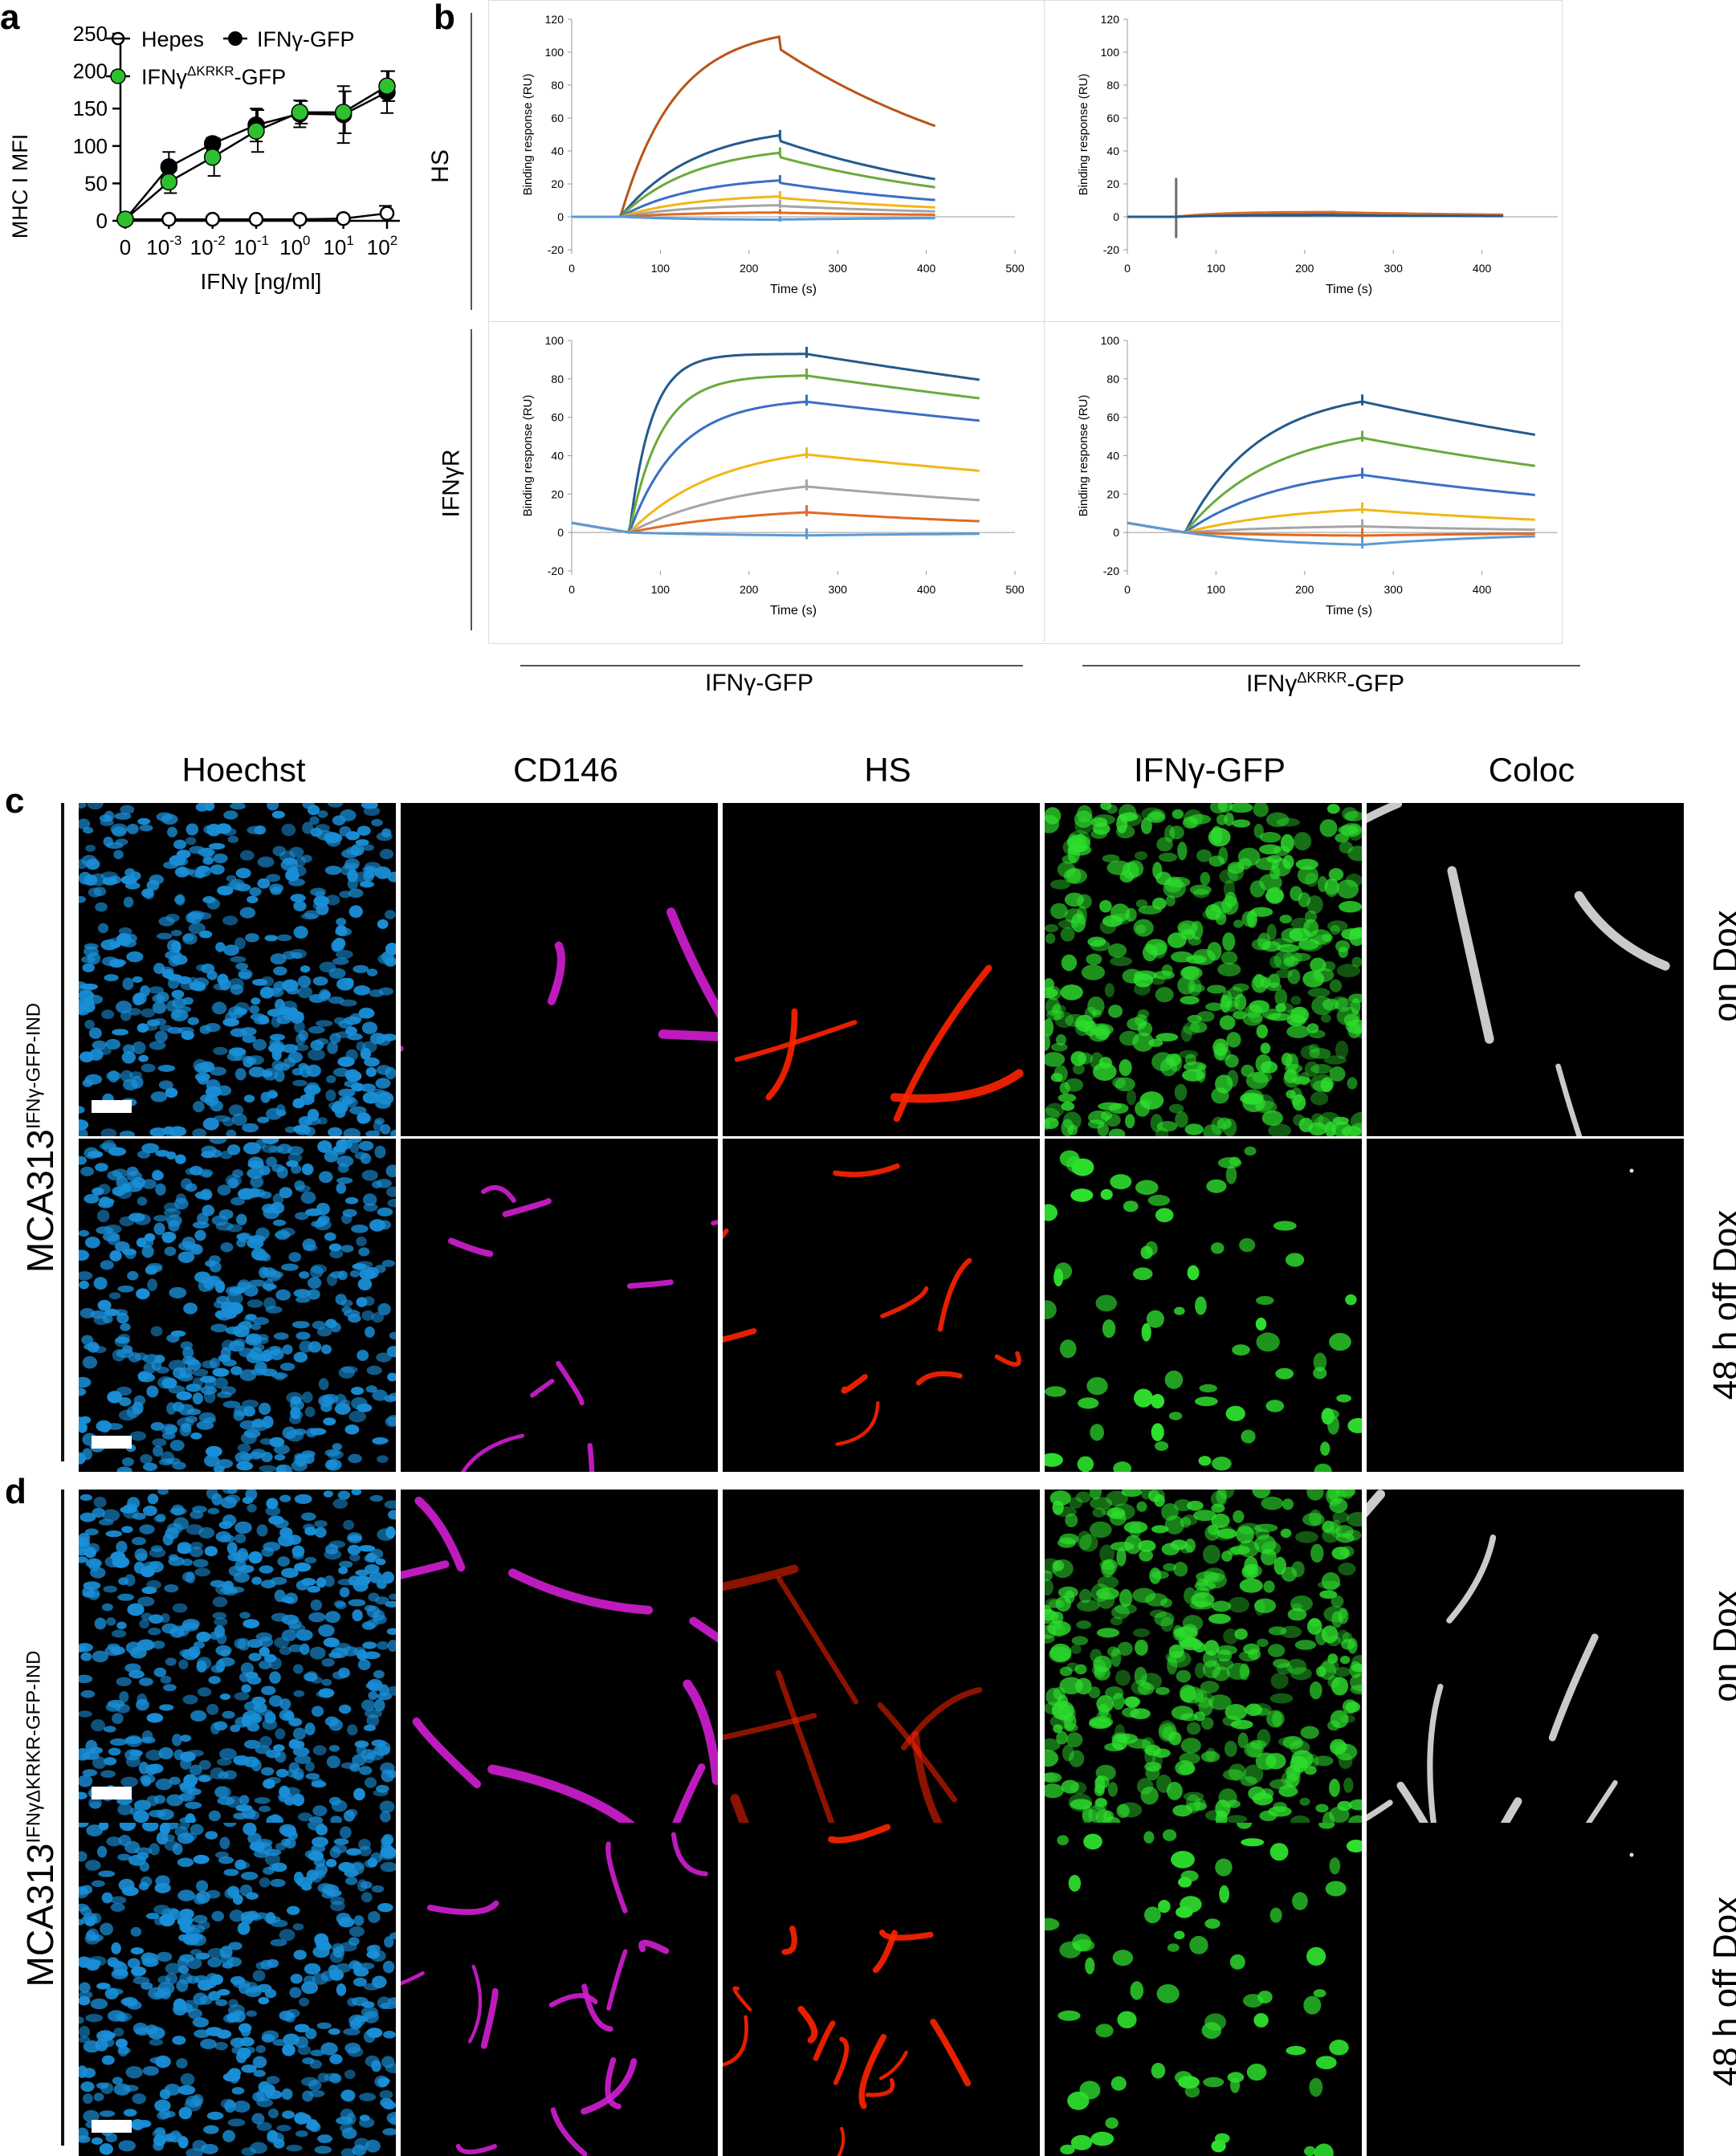 This screenshot has height=2156, width=1736. What do you see at coordinates (230, 58) in the screenshot?
I see `panel-a-legend: Hepes IFNγ-GFP IFNγΔKRKR-GFP` at bounding box center [230, 58].